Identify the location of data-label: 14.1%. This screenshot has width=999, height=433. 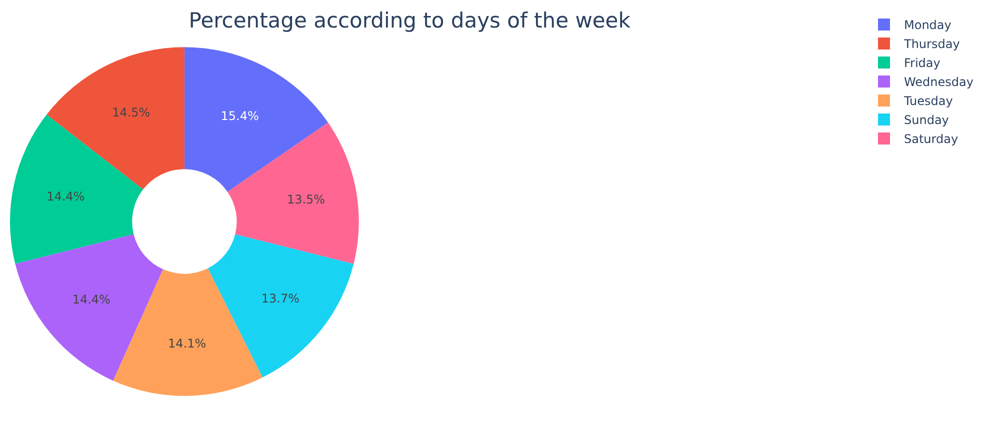
(187, 343).